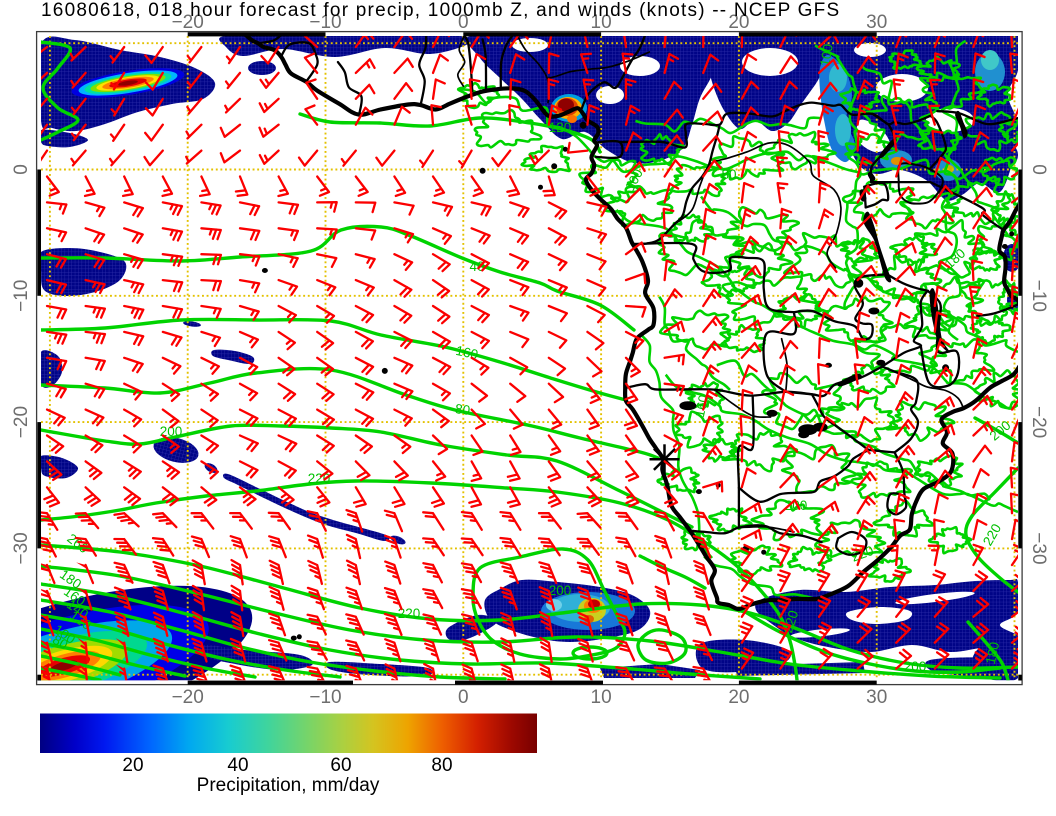 This screenshot has height=816, width=1056. What do you see at coordinates (340, 765) in the screenshot?
I see `svg-text: 60` at bounding box center [340, 765].